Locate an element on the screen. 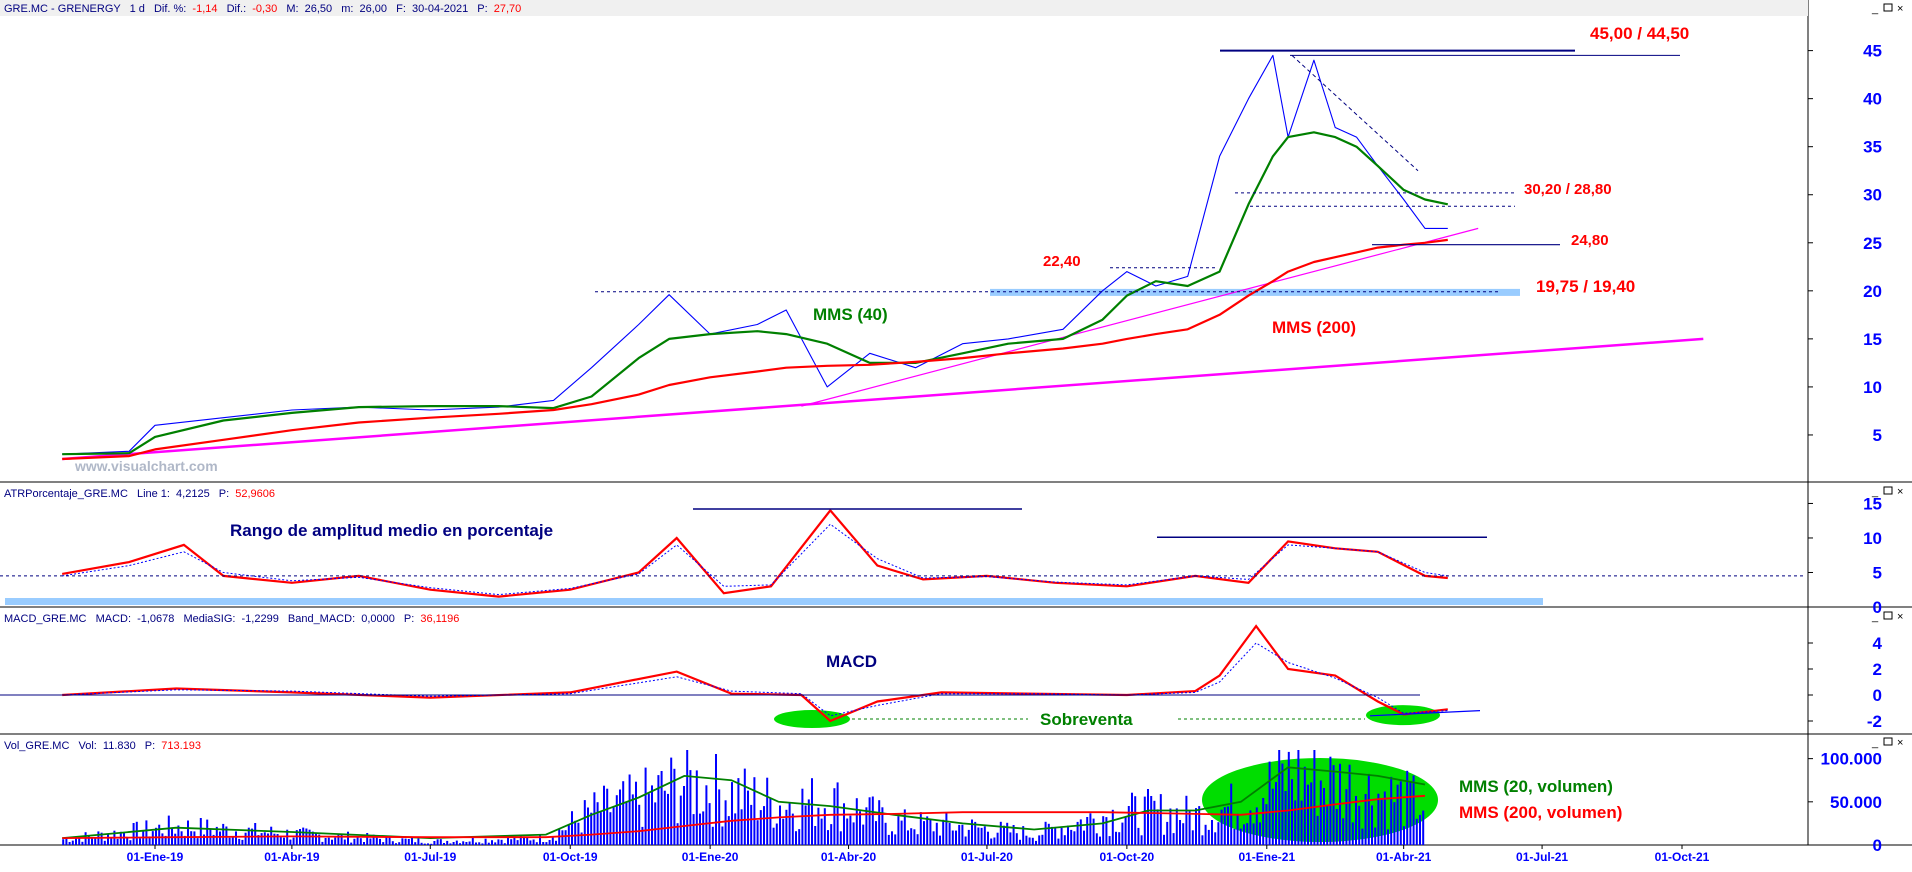 The width and height of the screenshot is (1912, 872). price-header-period: 1 d is located at coordinates (137, 9).